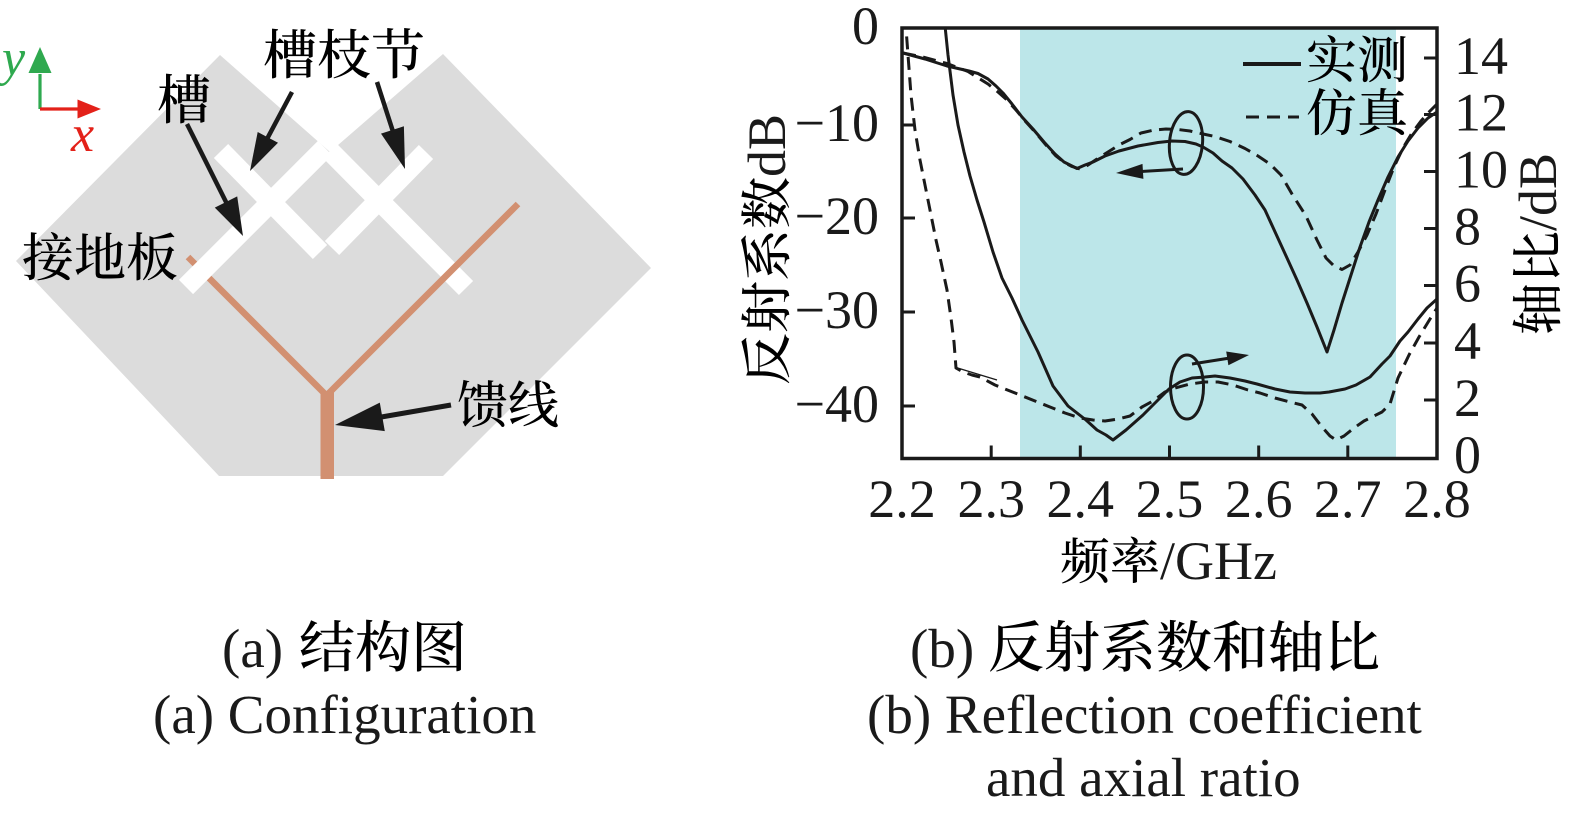 The width and height of the screenshot is (1575, 813). Describe the element at coordinates (1467, 398) in the screenshot. I see `svg-text: 2` at that location.